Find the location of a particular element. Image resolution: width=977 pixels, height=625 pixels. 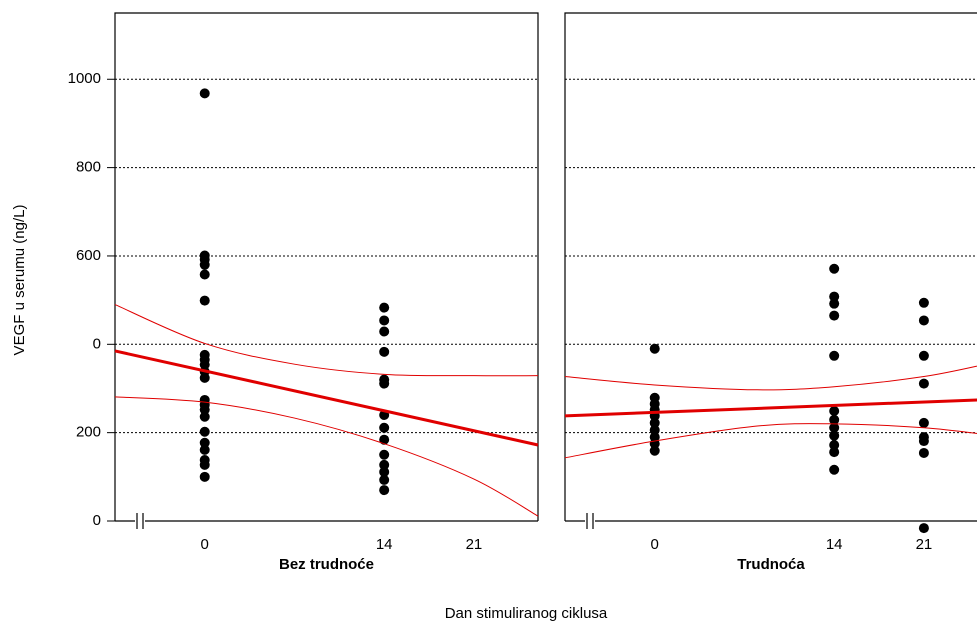

y-tick-label: 200 is located at coordinates (88, 432).